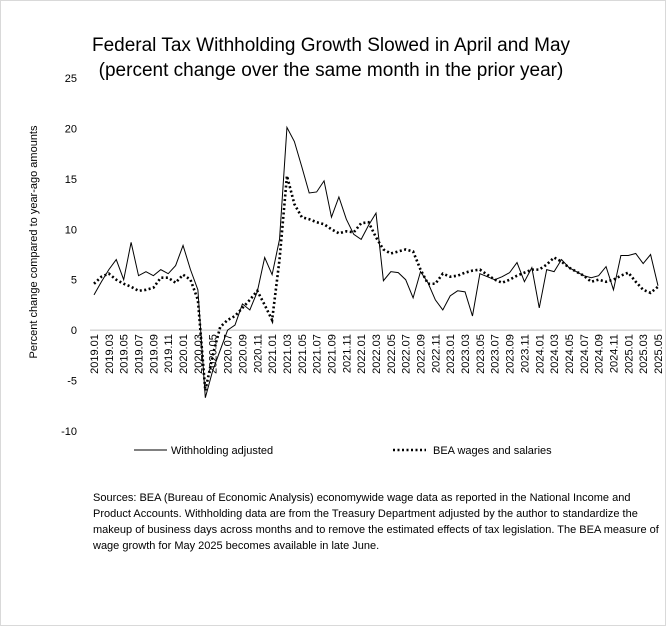 This screenshot has width=666, height=626. I want to click on x-tick-label: 2022.05, so click(392, 354).